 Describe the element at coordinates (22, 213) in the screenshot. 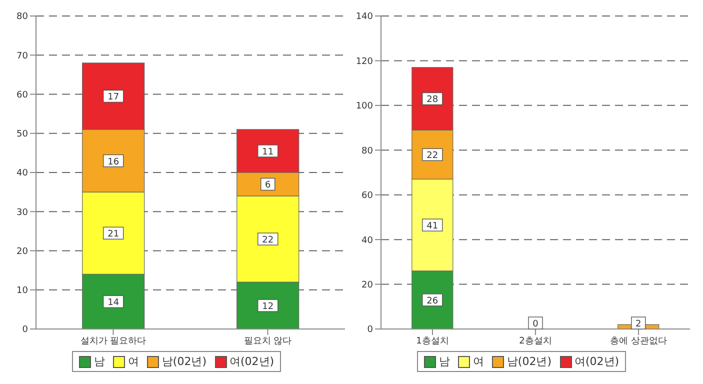

I see `y-tick-label: 30` at that location.